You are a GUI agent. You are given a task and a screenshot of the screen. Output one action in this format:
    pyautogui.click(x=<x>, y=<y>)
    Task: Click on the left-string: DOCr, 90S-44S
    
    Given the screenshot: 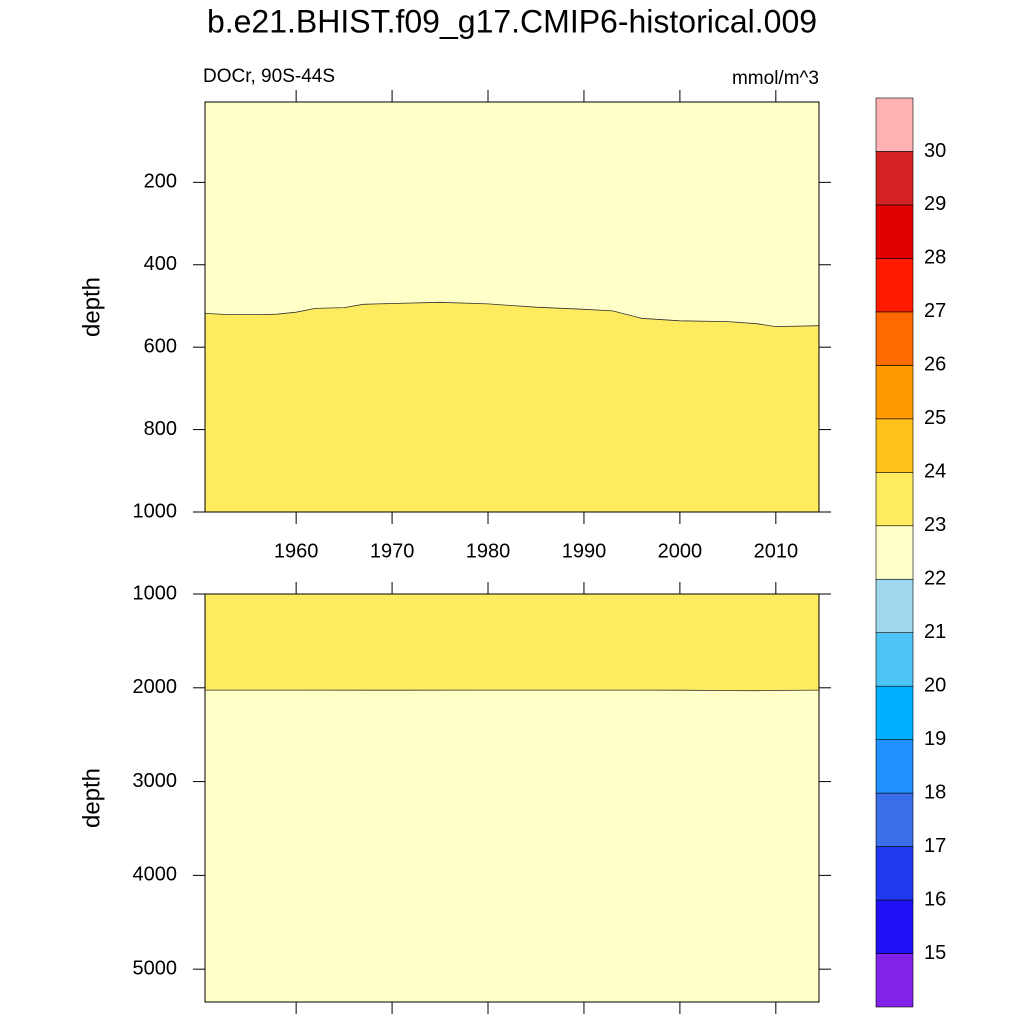 What is the action you would take?
    pyautogui.click(x=269, y=76)
    